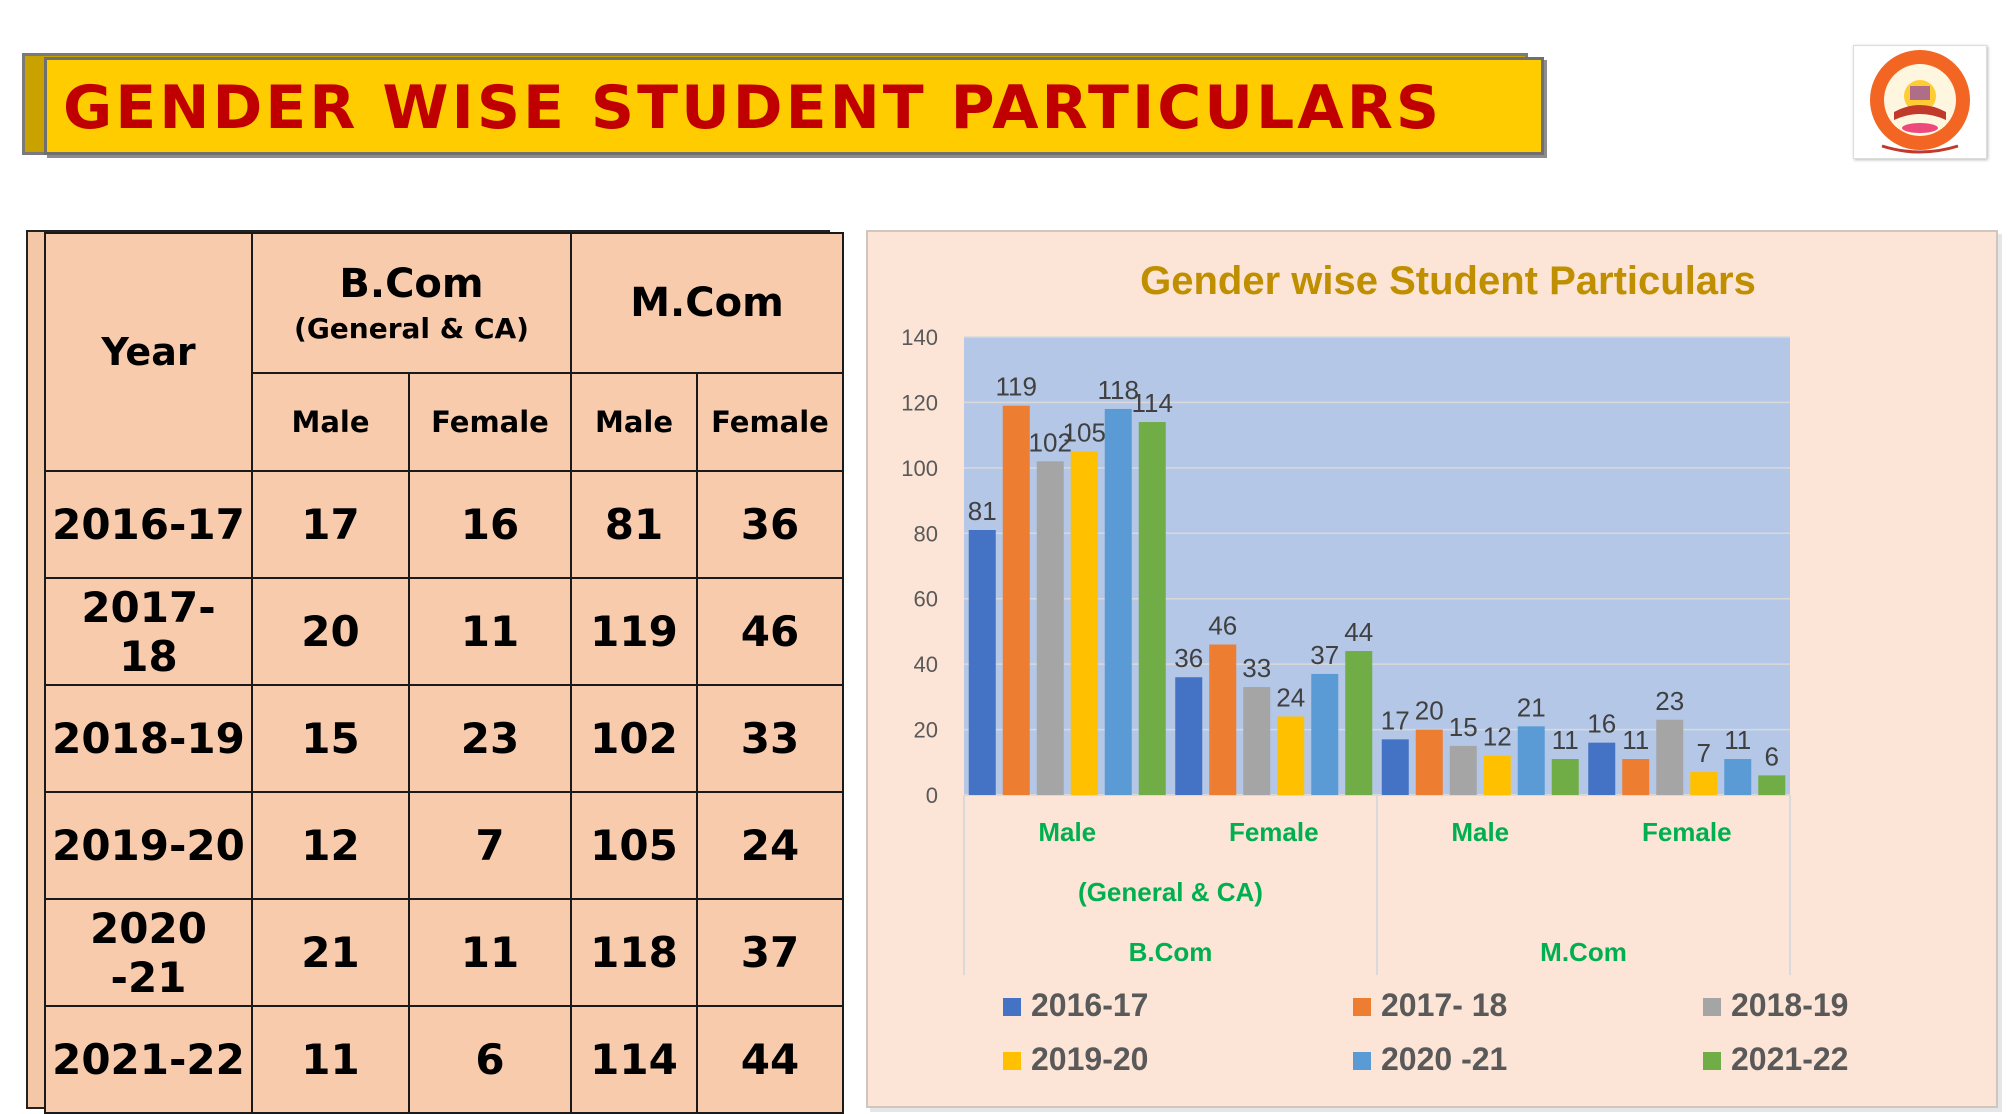 The width and height of the screenshot is (2015, 1114). I want to click on data-label: 20, so click(1429, 711).